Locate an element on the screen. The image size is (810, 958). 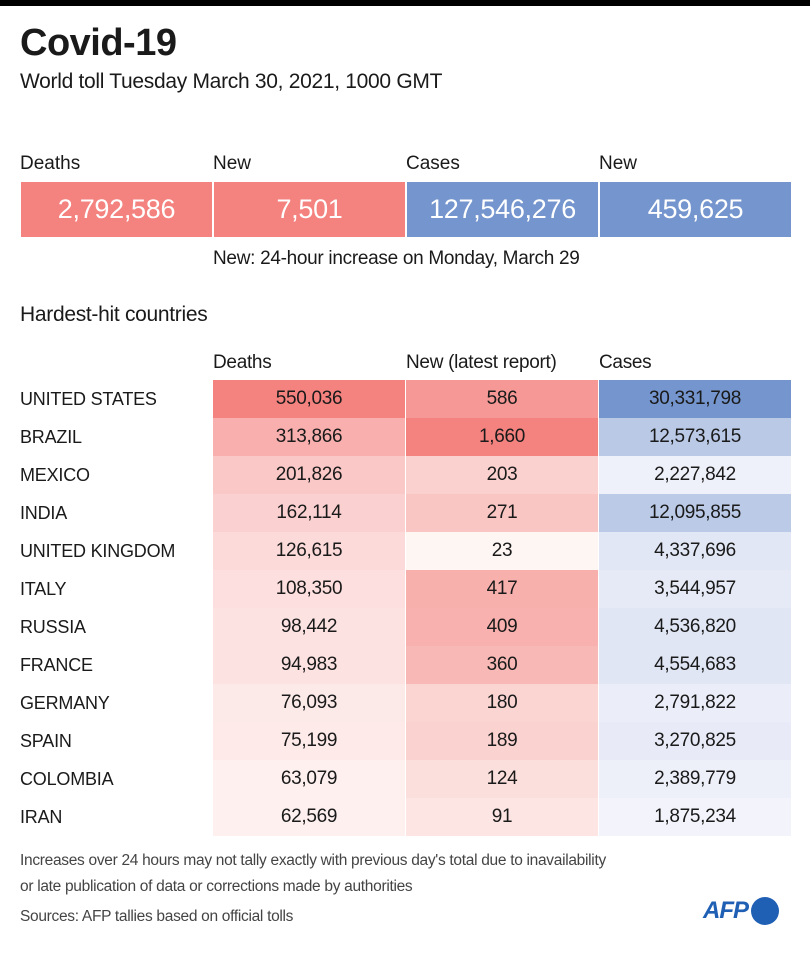
cell-cases: 4,554,683 is located at coordinates (695, 665).